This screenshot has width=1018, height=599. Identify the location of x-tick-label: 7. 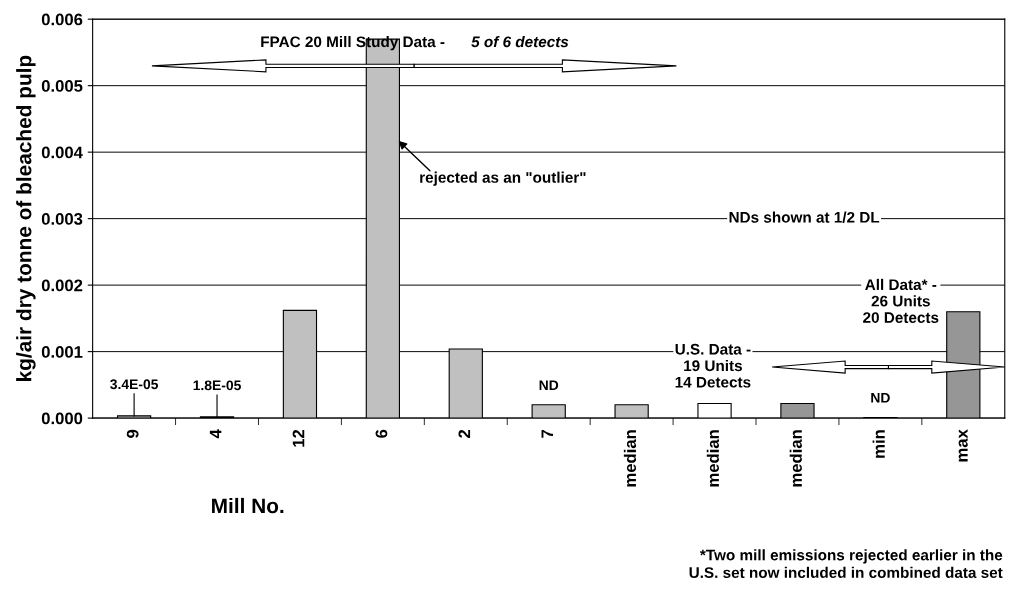
(547, 433).